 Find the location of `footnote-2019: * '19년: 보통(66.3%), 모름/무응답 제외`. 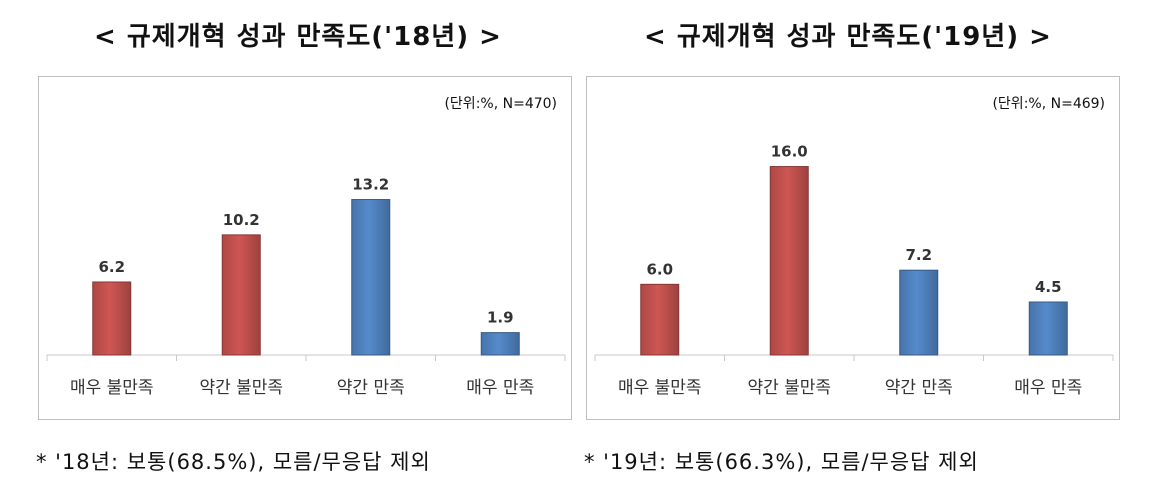

footnote-2019: * '19년: 보통(66.3%), 모름/무응답 제외 is located at coordinates (781, 462).